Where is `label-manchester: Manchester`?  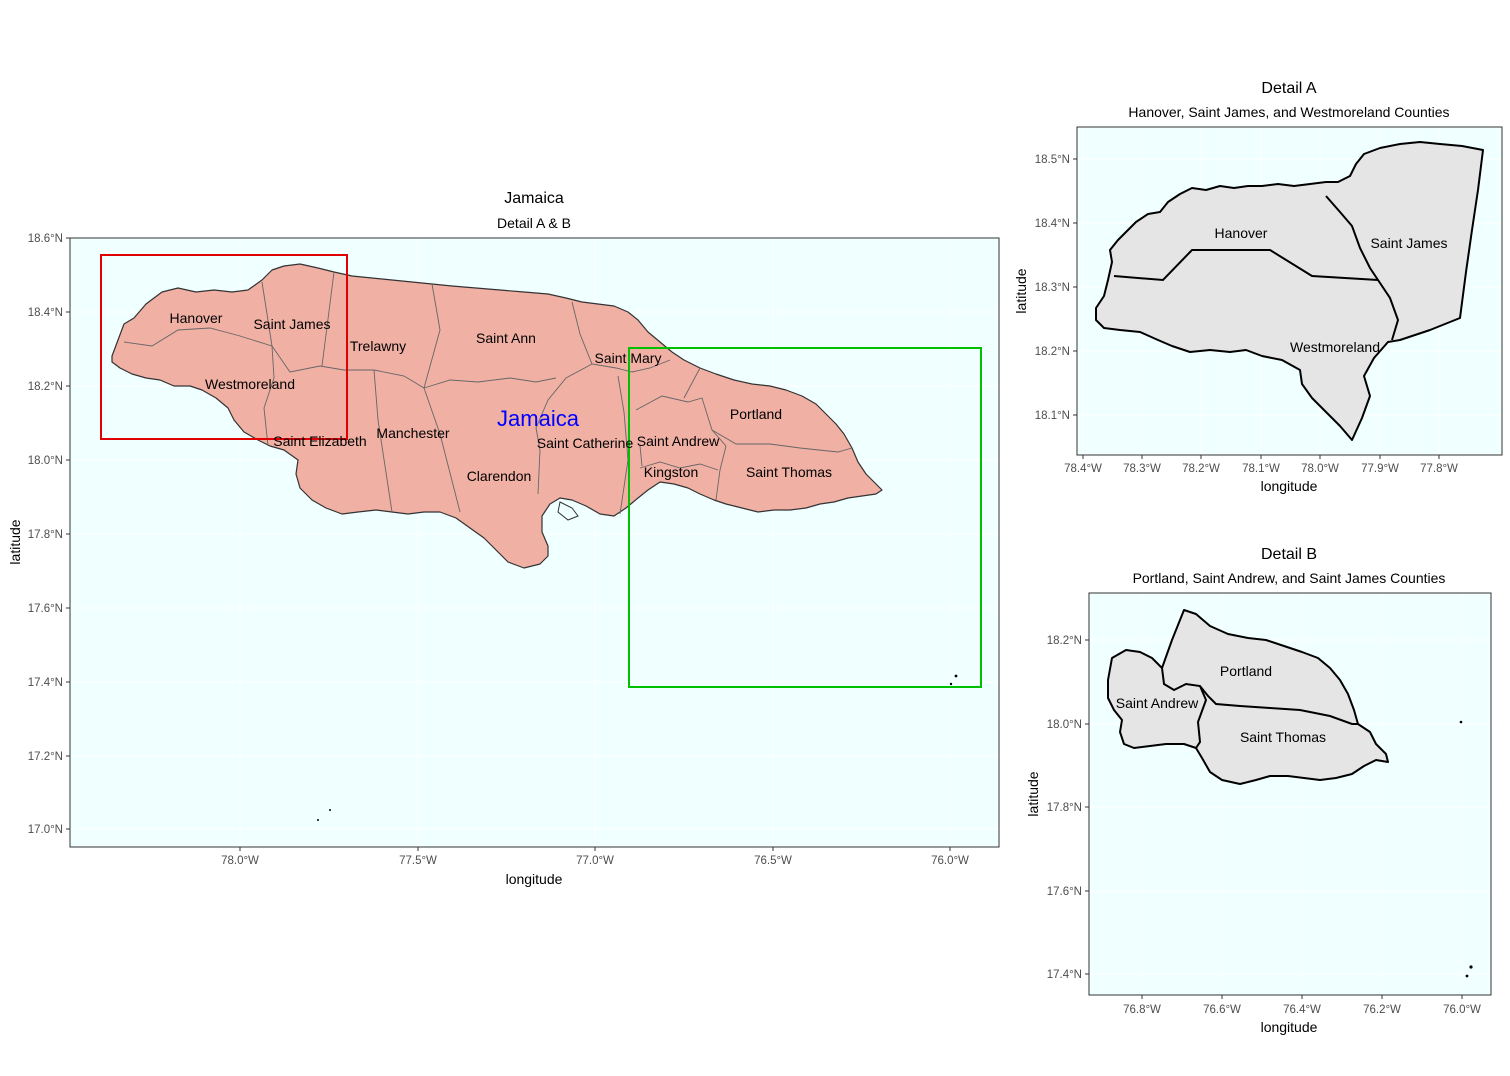
label-manchester: Manchester is located at coordinates (412, 433).